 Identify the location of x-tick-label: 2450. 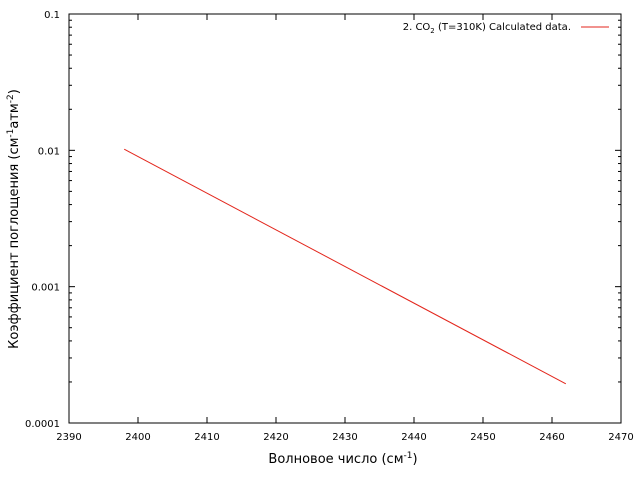
(482, 437).